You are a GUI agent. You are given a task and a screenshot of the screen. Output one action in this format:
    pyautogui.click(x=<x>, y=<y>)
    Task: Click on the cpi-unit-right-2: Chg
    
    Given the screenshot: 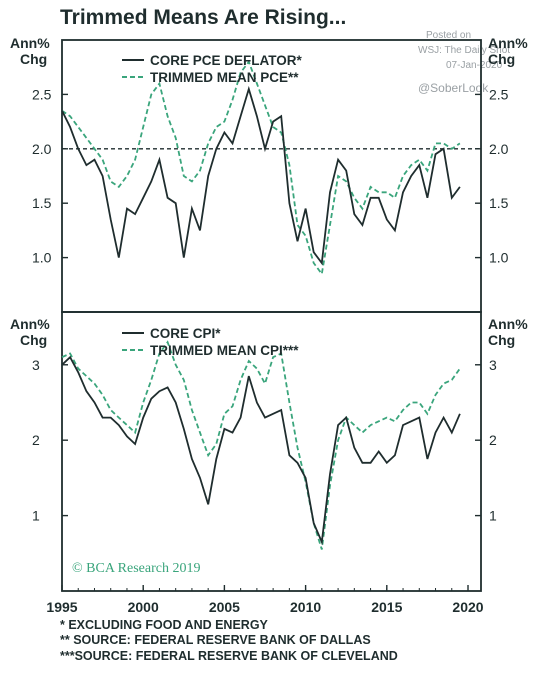 What is the action you would take?
    pyautogui.click(x=501, y=340)
    